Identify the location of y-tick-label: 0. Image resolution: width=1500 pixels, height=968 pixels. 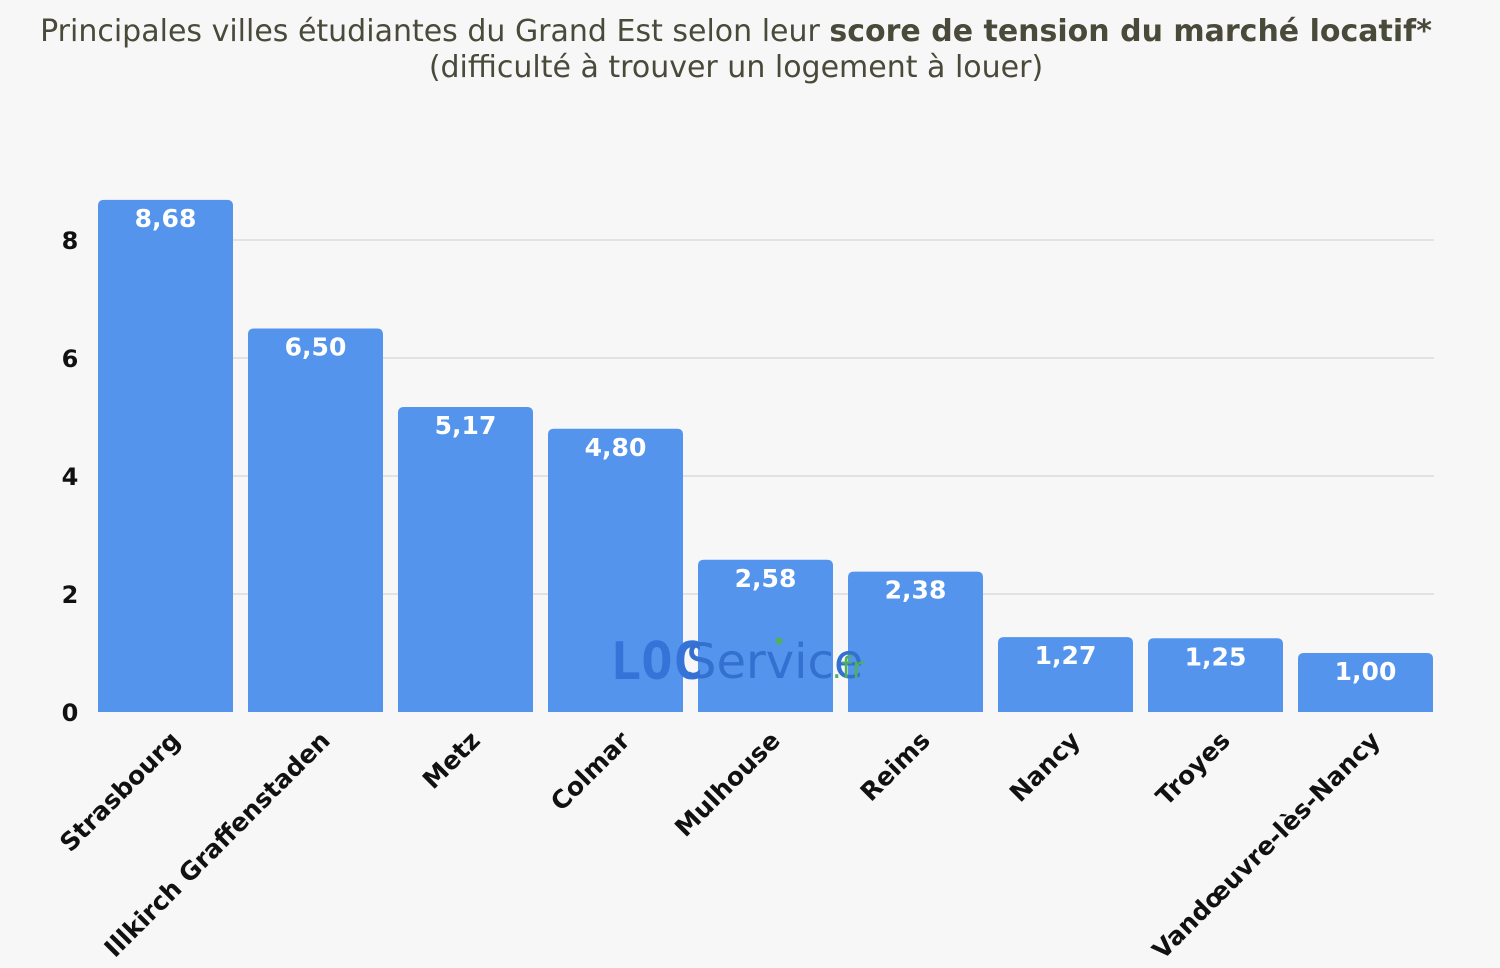
(70, 713).